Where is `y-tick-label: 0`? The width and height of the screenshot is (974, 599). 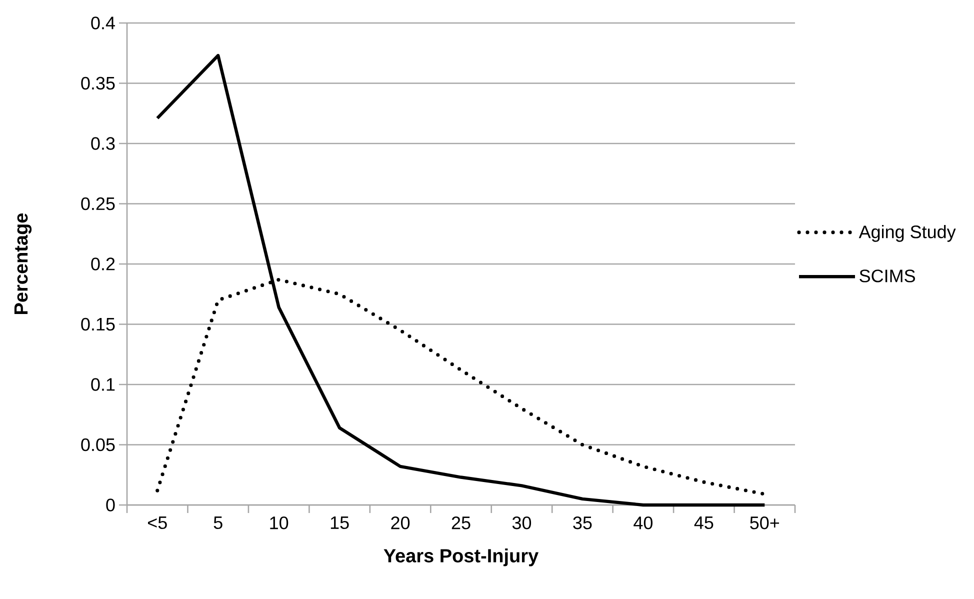 y-tick-label: 0 is located at coordinates (110, 505).